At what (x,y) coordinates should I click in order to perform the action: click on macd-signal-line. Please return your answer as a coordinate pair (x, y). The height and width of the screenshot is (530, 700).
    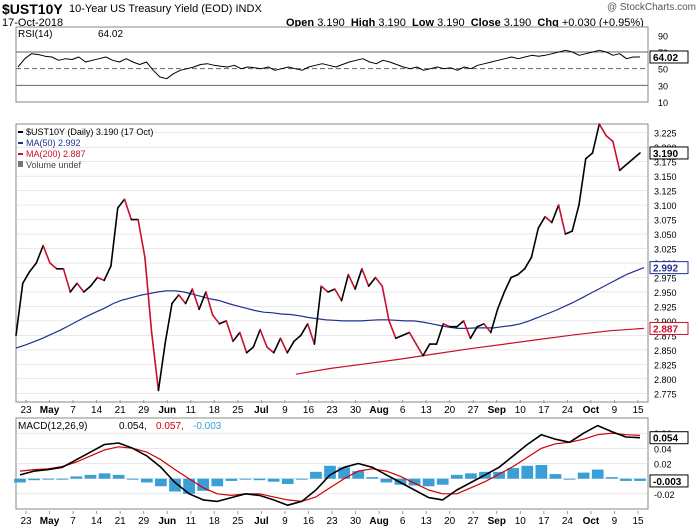
    Looking at the image, I should click on (330, 467).